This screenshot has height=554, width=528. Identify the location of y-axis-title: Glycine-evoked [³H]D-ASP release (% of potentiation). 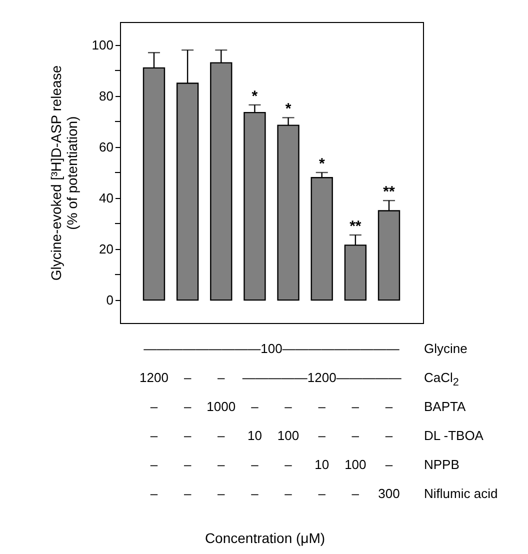
(64, 173).